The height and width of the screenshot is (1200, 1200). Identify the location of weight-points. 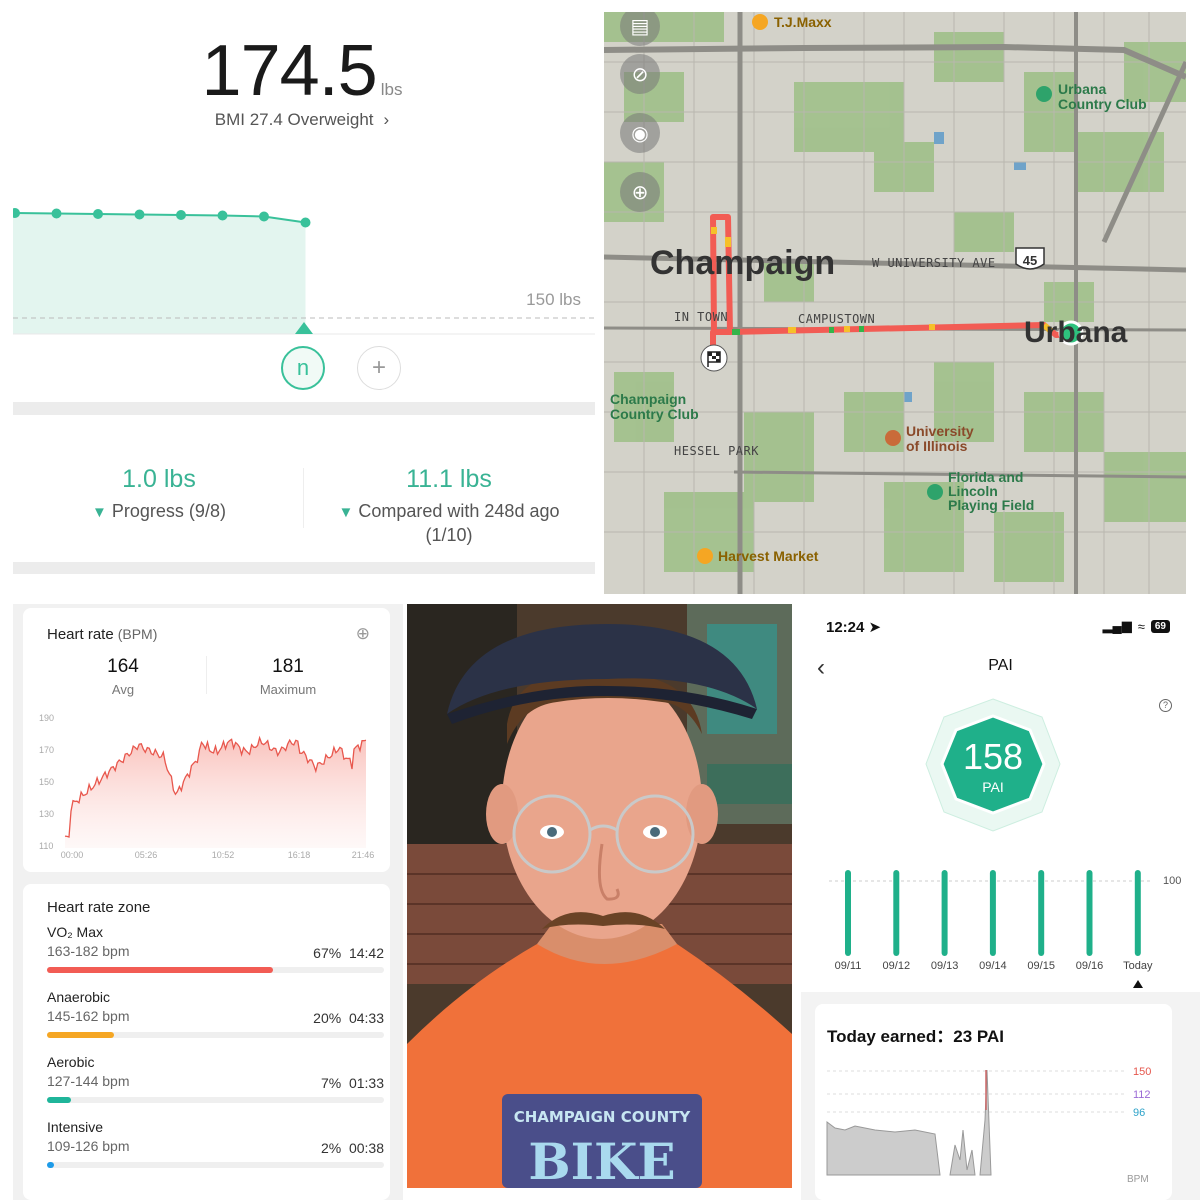
(162, 218).